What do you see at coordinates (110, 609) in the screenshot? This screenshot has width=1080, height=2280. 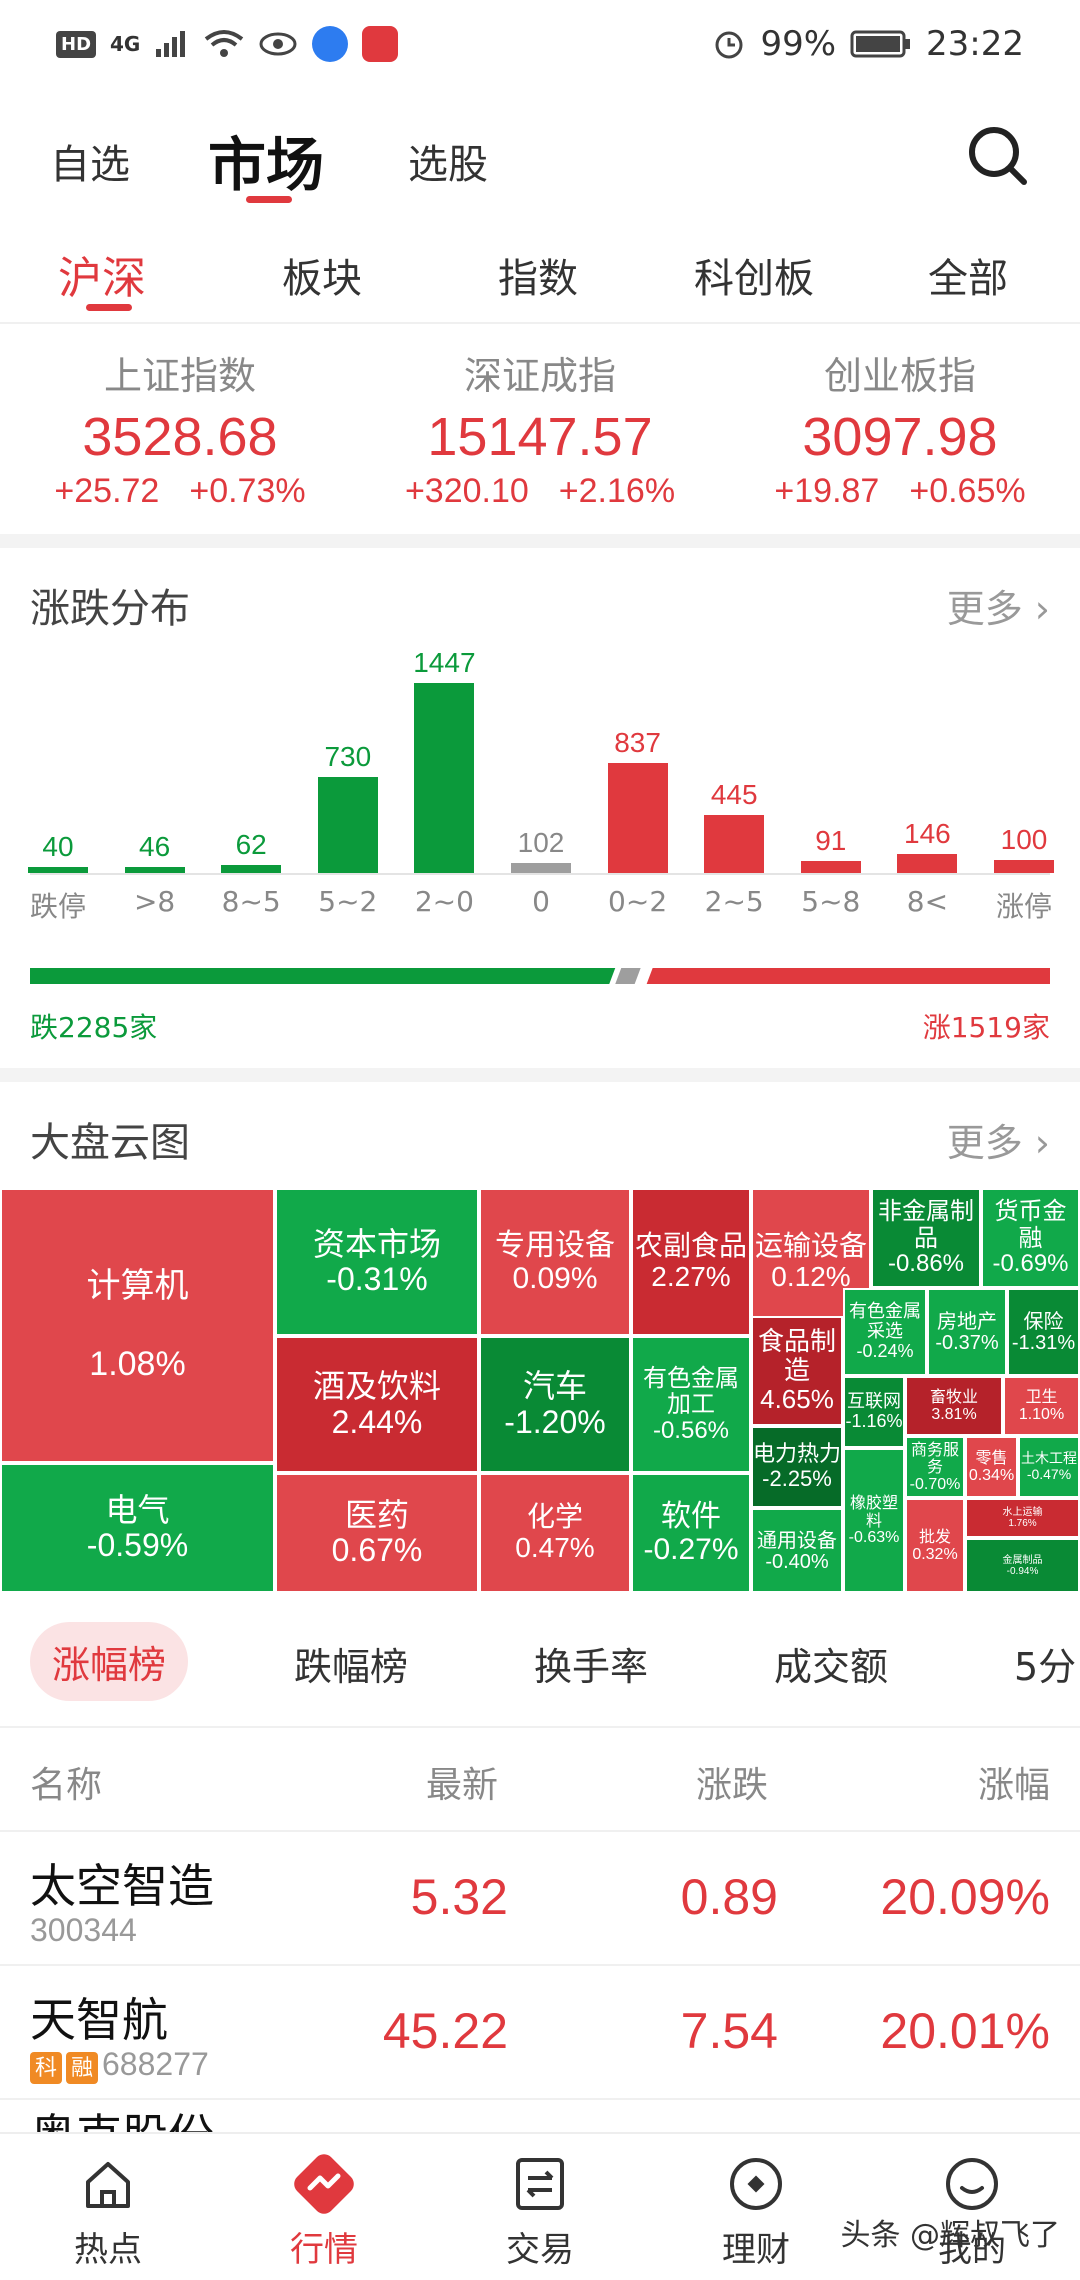 I see `distribution-title: 涨跌分布` at bounding box center [110, 609].